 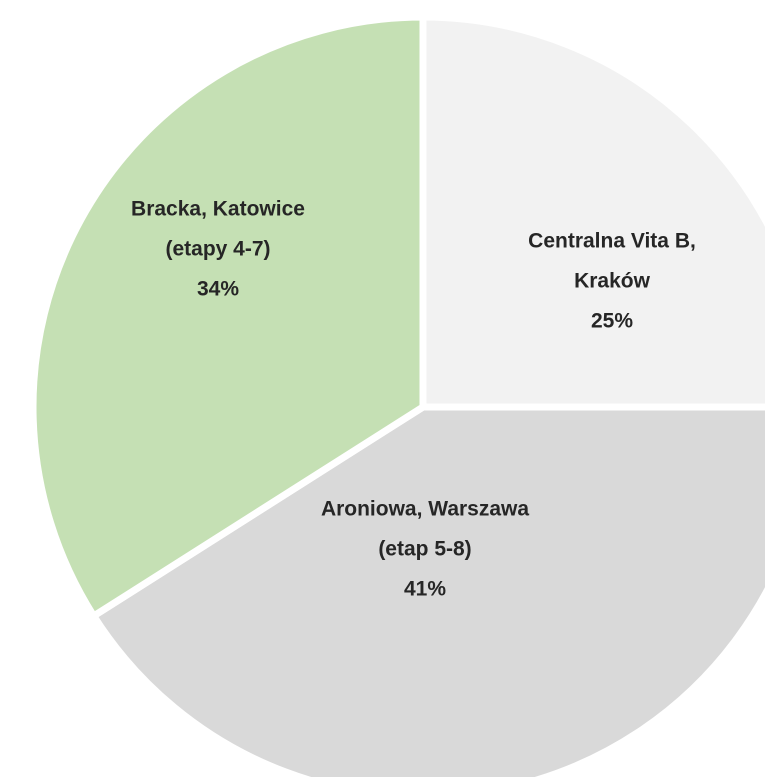 What do you see at coordinates (425, 509) in the screenshot?
I see `slice-label: Aroniowa, Warszawa` at bounding box center [425, 509].